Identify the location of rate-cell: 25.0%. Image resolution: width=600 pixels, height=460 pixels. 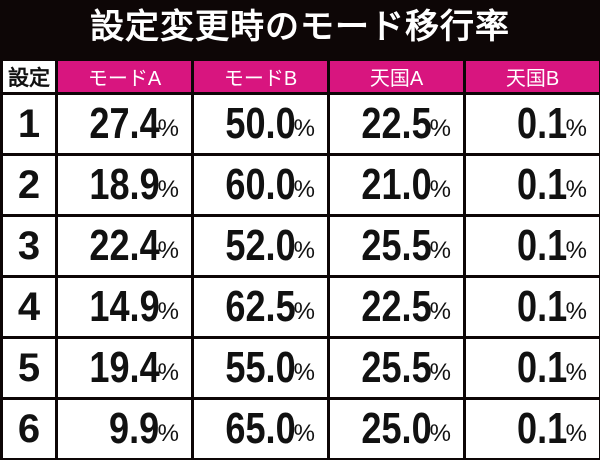
(396, 429).